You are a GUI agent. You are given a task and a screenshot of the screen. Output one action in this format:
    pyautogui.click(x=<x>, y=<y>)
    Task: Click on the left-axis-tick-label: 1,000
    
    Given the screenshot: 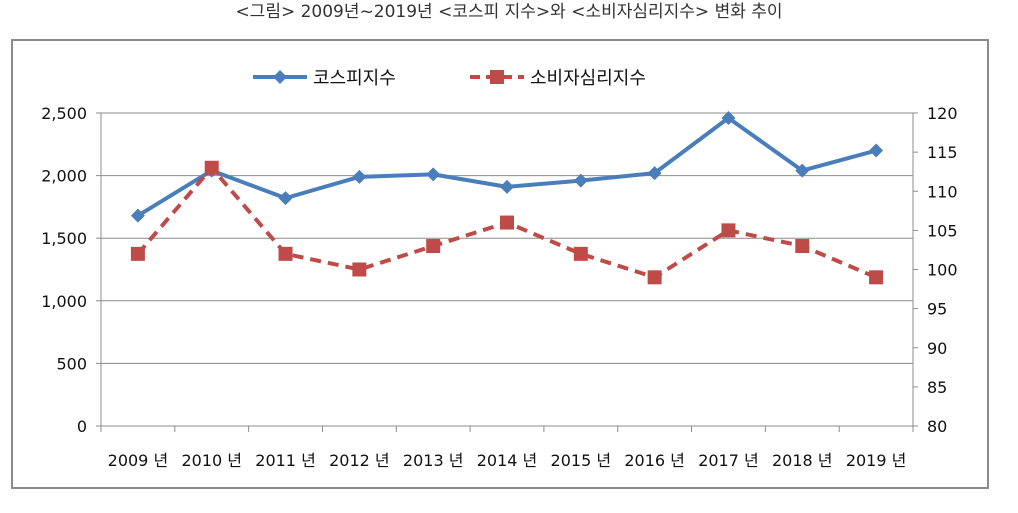 What is the action you would take?
    pyautogui.click(x=64, y=301)
    